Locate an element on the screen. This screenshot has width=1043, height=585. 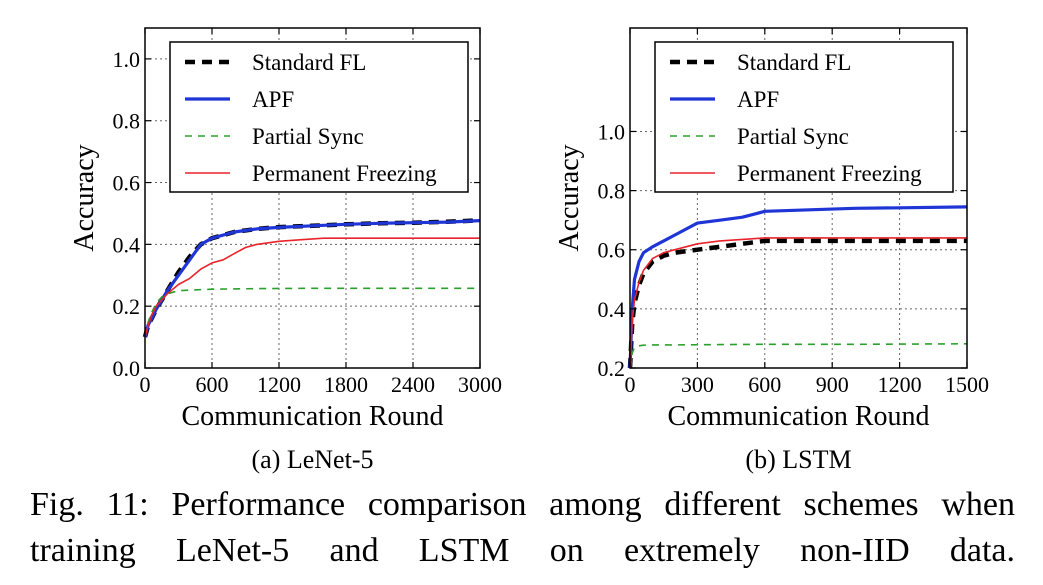
x-tick-label: 900 is located at coordinates (832, 384).